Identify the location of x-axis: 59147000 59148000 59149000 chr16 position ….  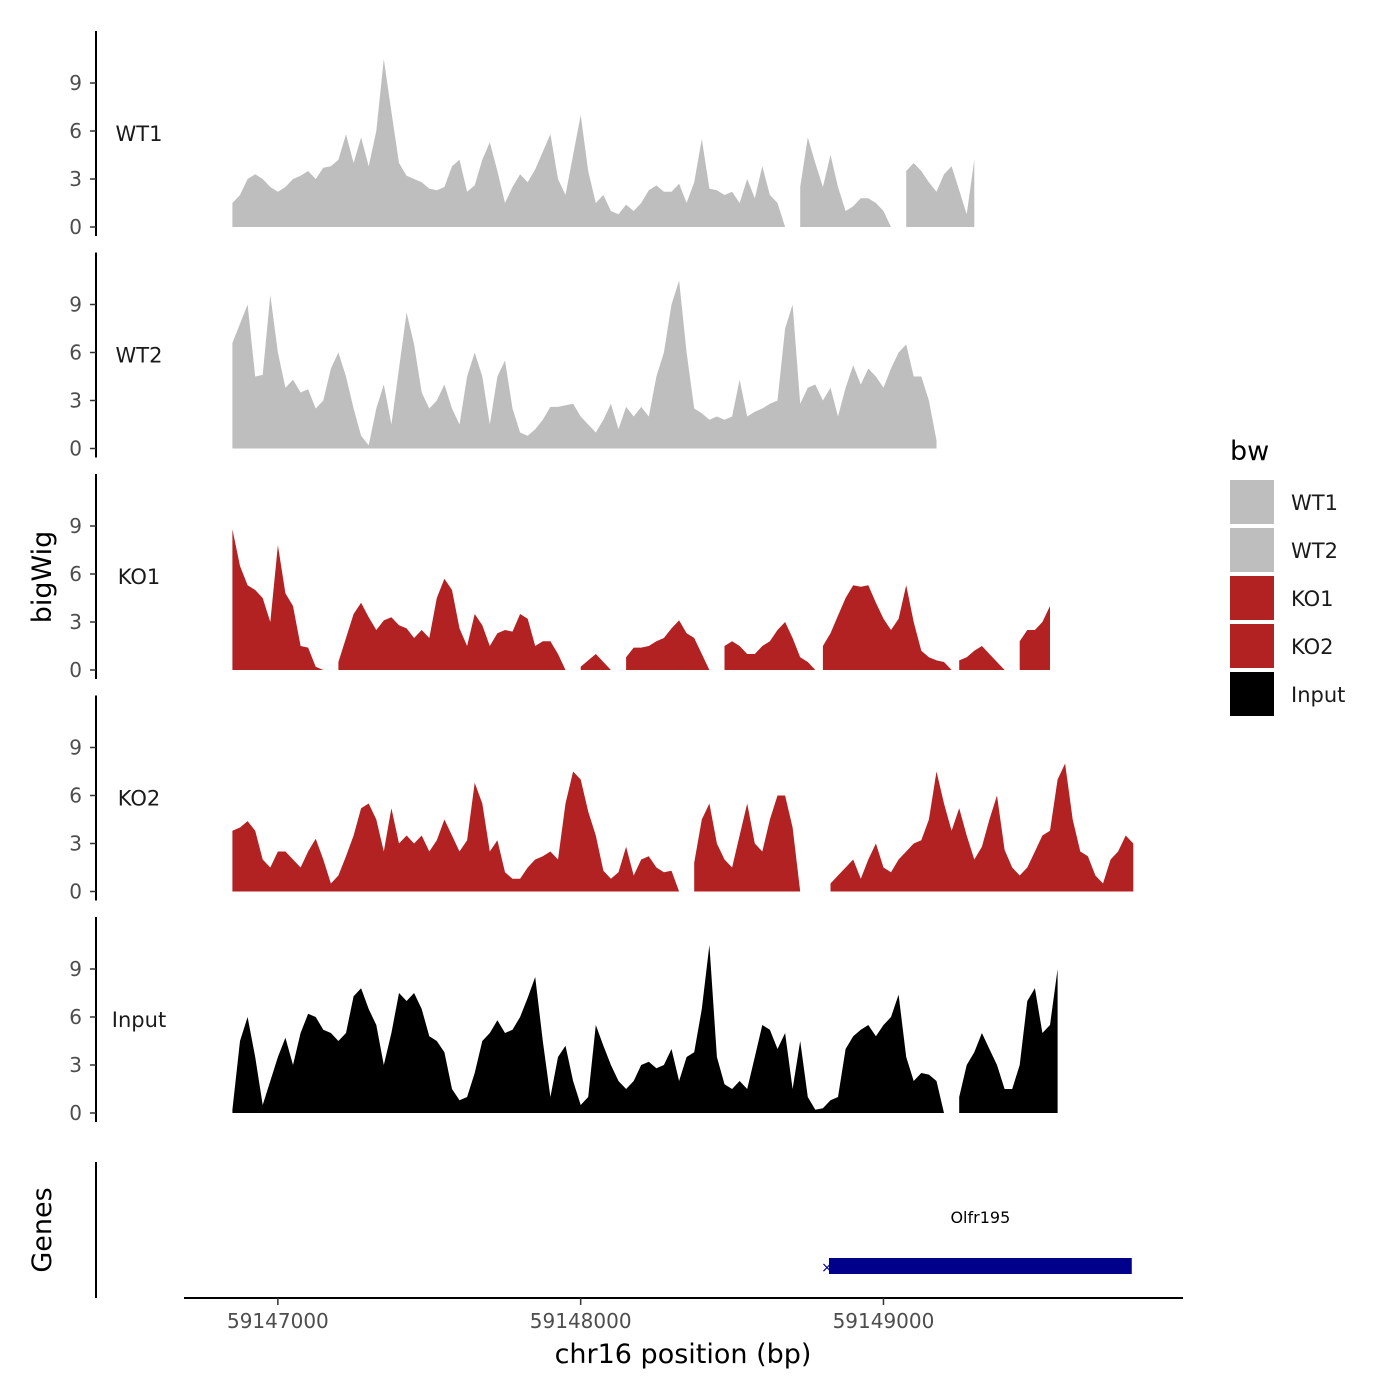
(683, 1333).